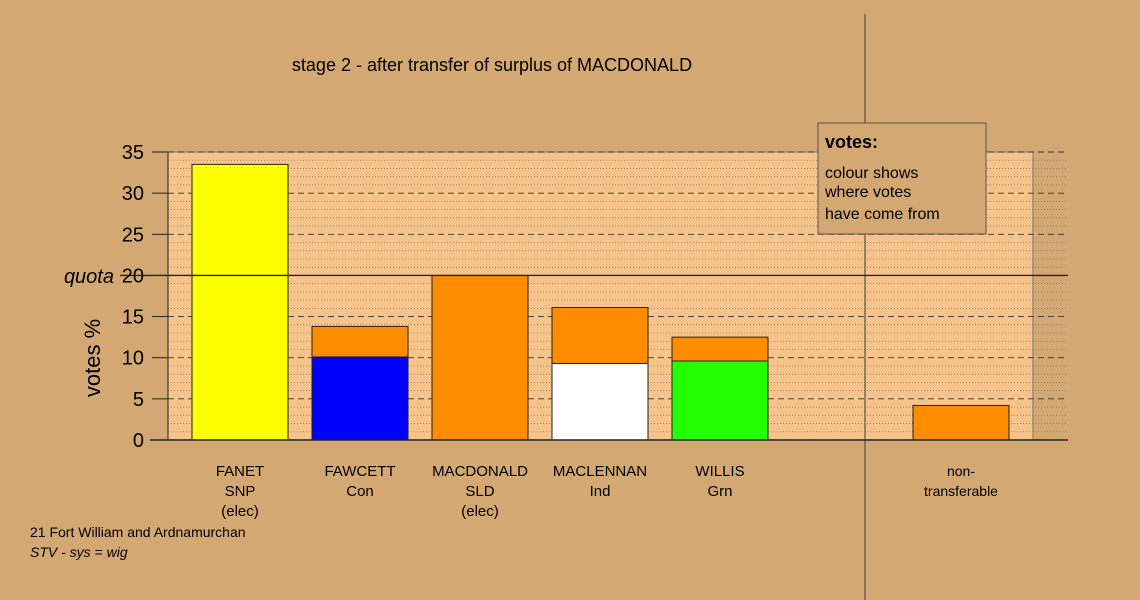 This screenshot has height=600, width=1140. Describe the element at coordinates (479, 491) in the screenshot. I see `category-label: SLD` at that location.